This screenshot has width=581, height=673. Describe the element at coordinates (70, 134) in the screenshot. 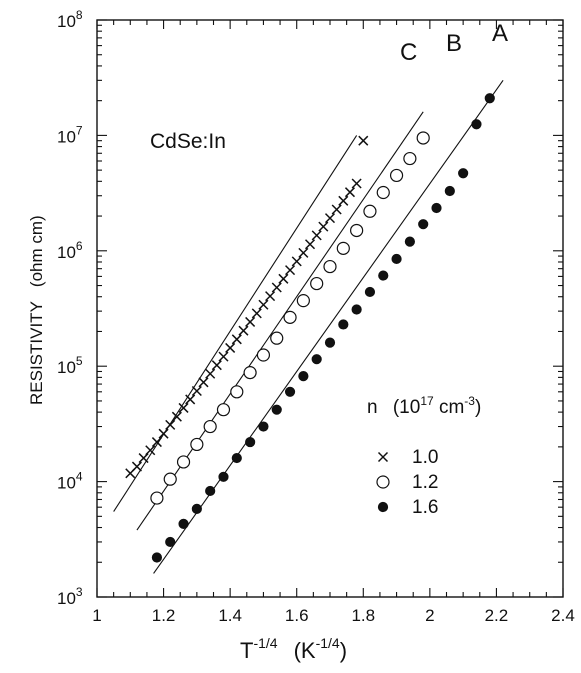

I see `y-tick-label: 10⁷` at that location.